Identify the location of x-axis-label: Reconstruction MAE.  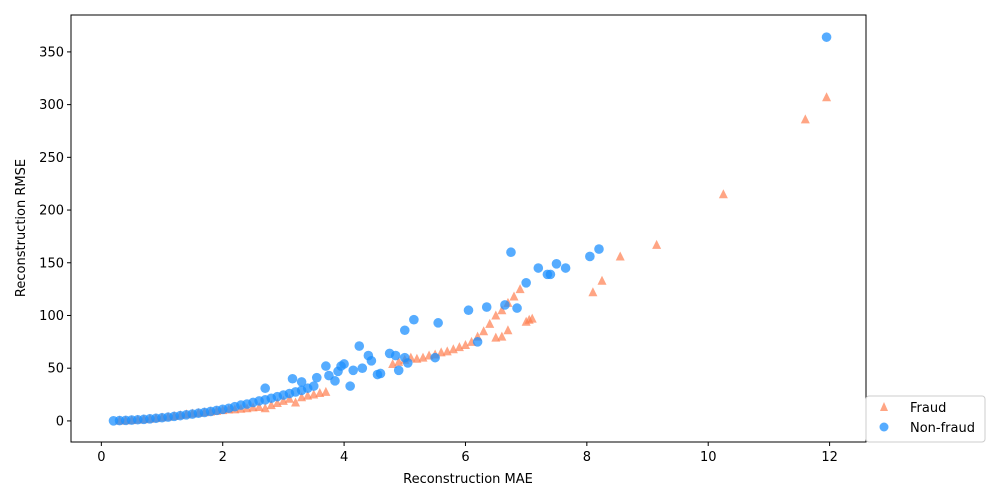
(468, 479).